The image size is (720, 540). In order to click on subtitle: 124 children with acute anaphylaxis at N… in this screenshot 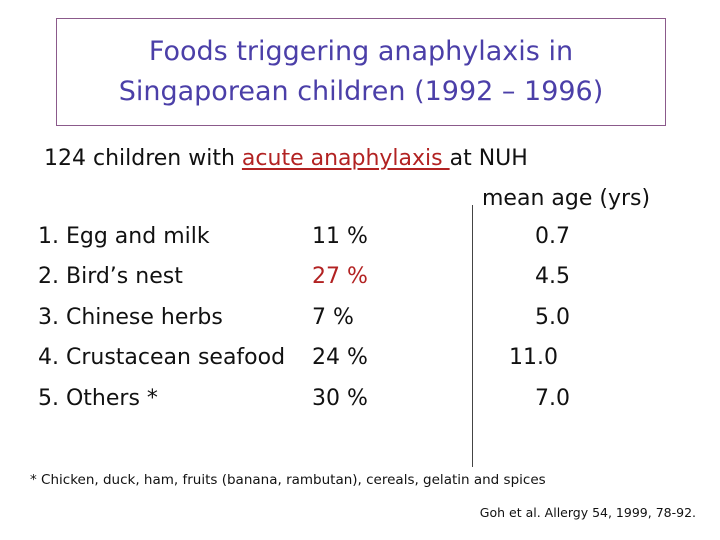, I will do `click(286, 158)`.